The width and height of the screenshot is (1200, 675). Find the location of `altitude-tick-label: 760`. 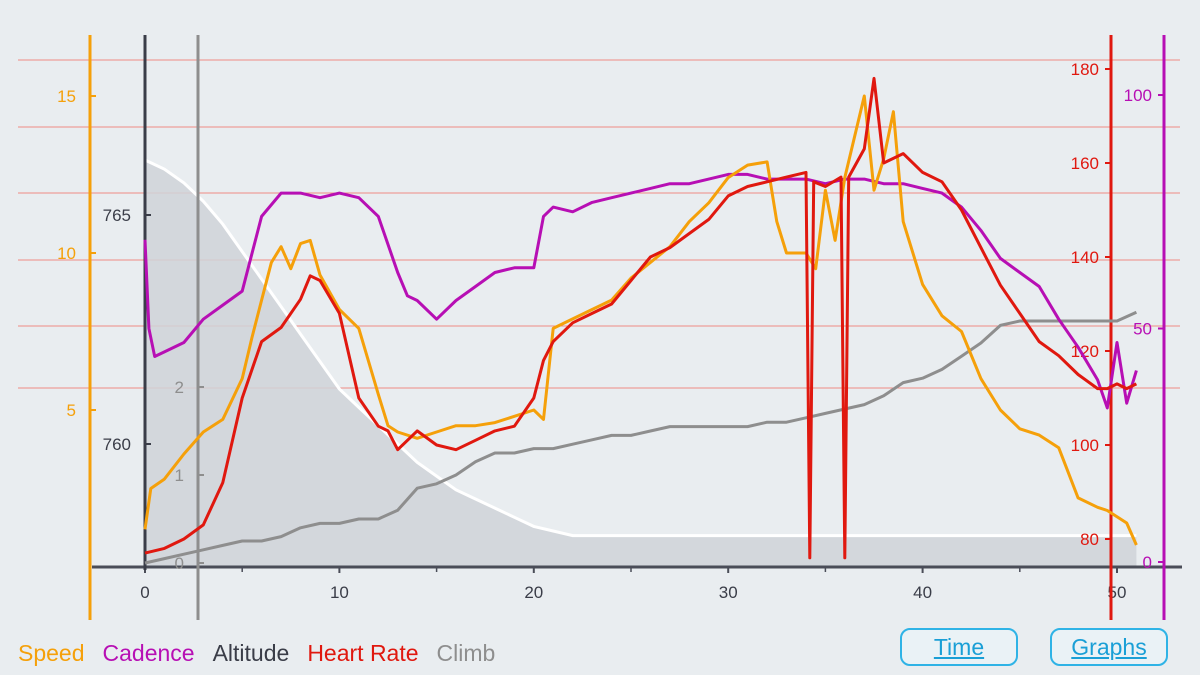

altitude-tick-label: 760 is located at coordinates (117, 444).